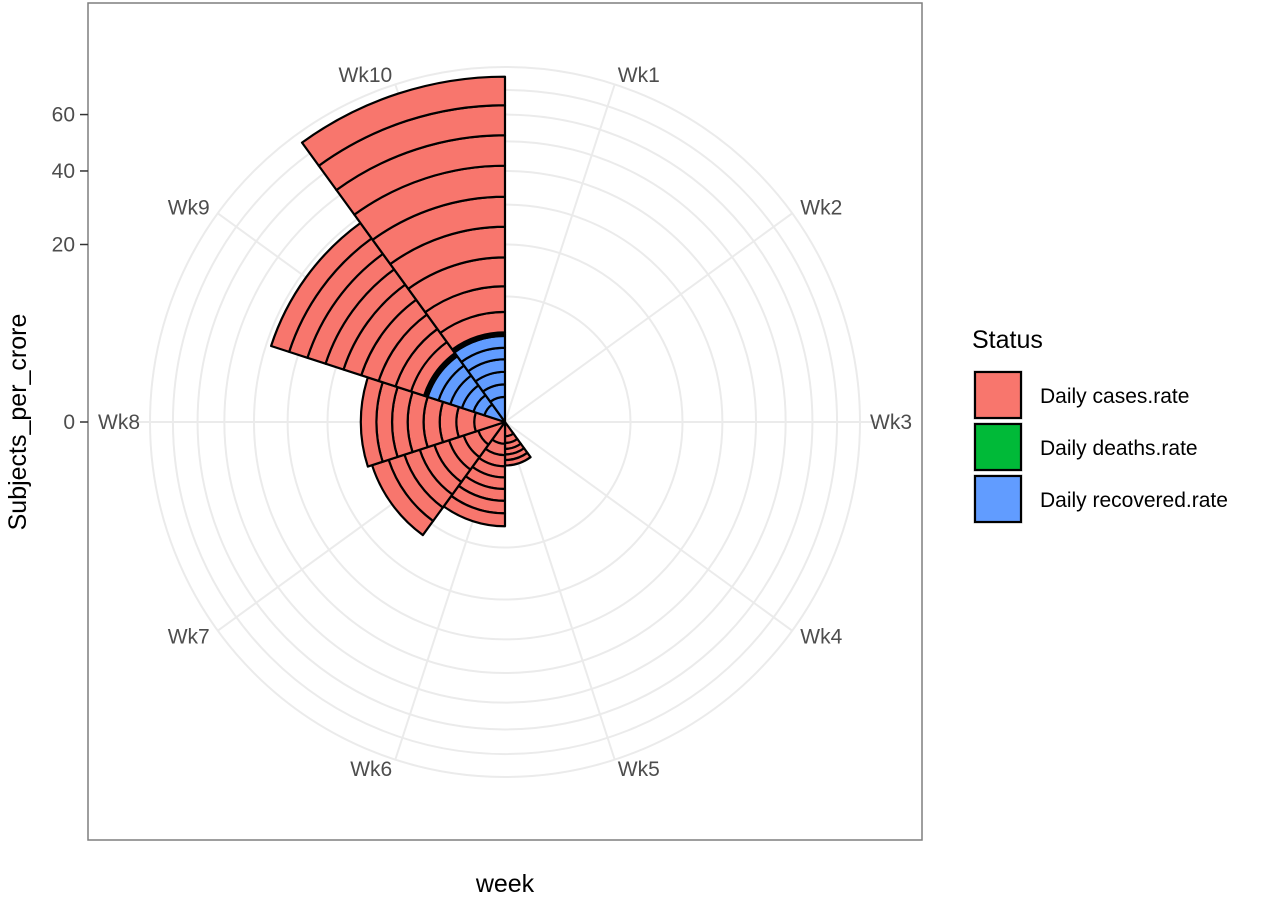 The image size is (1280, 899). Describe the element at coordinates (891, 422) in the screenshot. I see `week-label-wk3: Wk3` at that location.